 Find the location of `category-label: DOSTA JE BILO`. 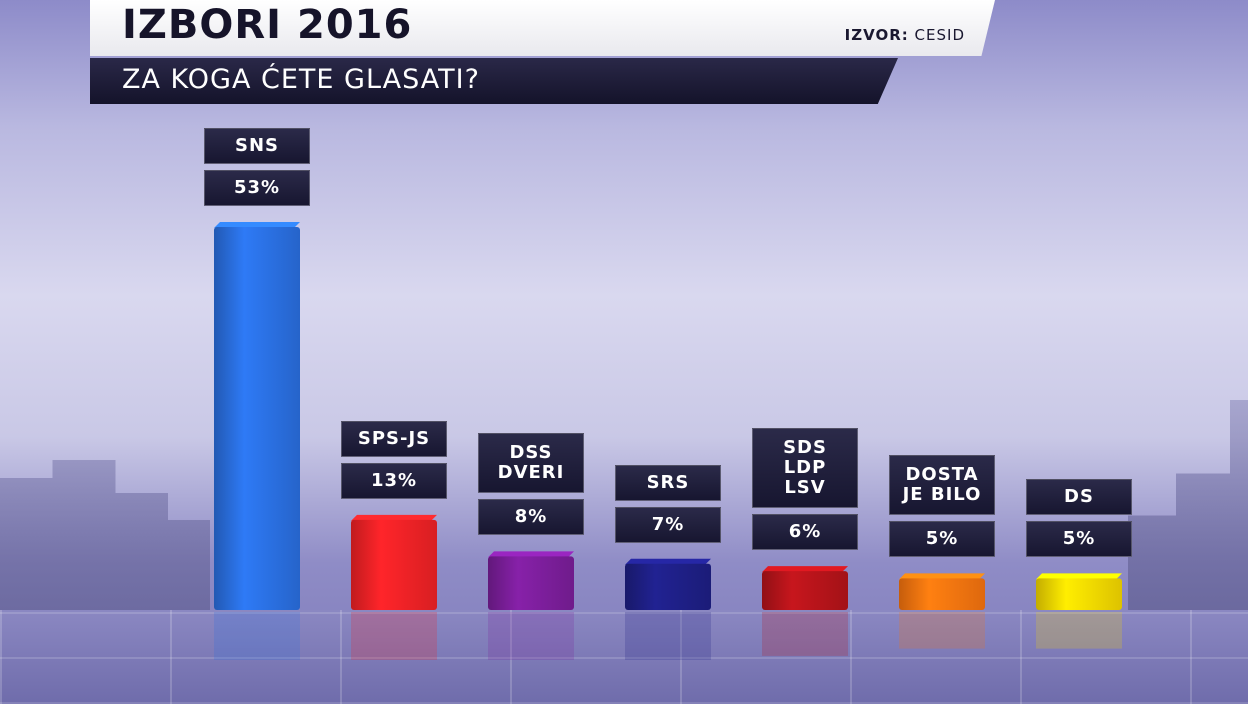

category-label: DOSTA JE BILO is located at coordinates (942, 485).